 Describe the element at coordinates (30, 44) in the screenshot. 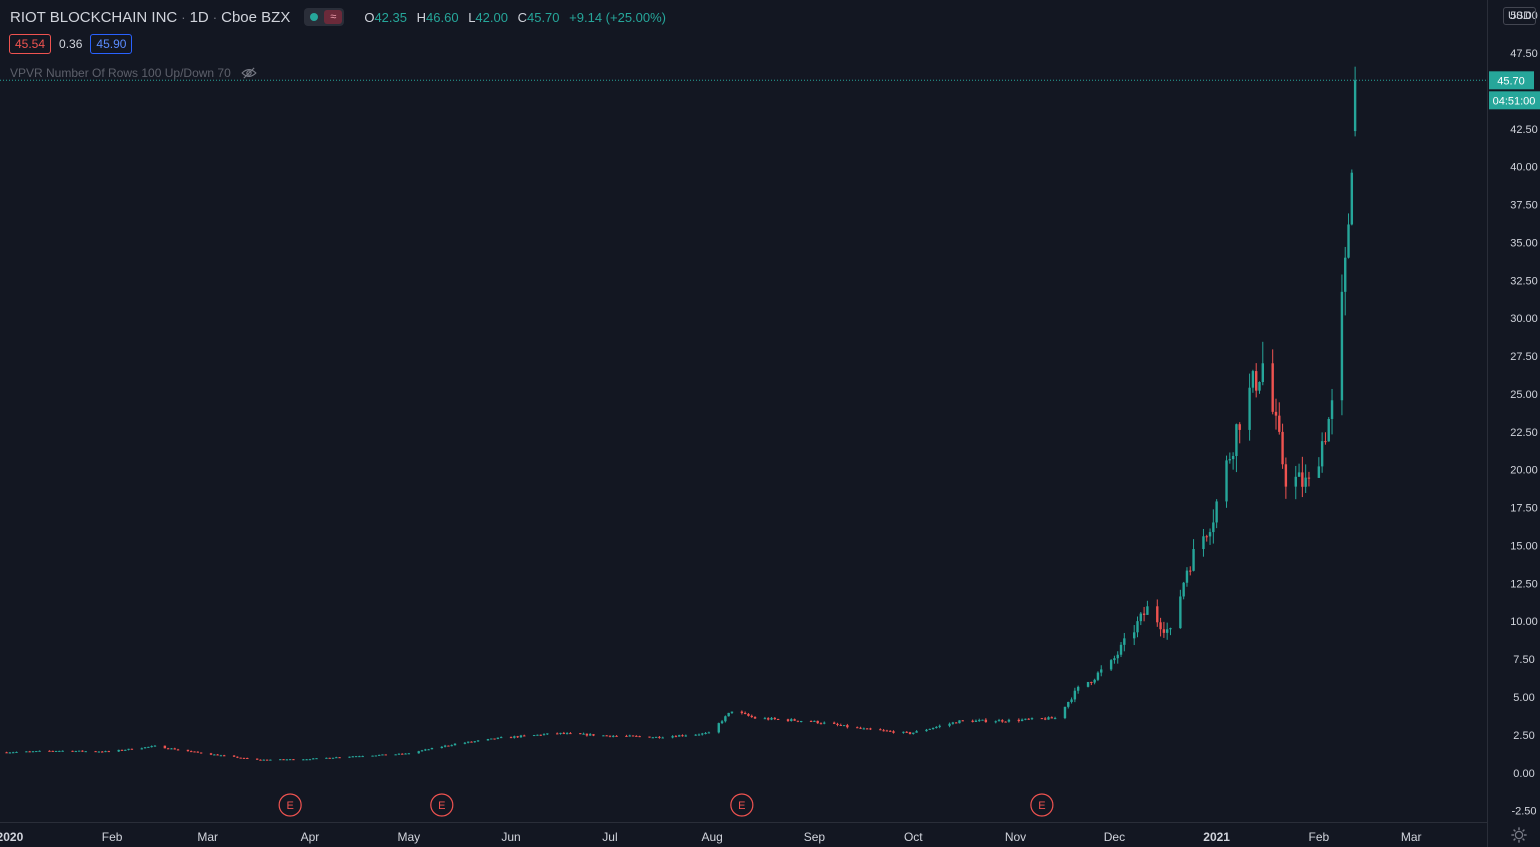

I see `bid-button: 45.54` at that location.